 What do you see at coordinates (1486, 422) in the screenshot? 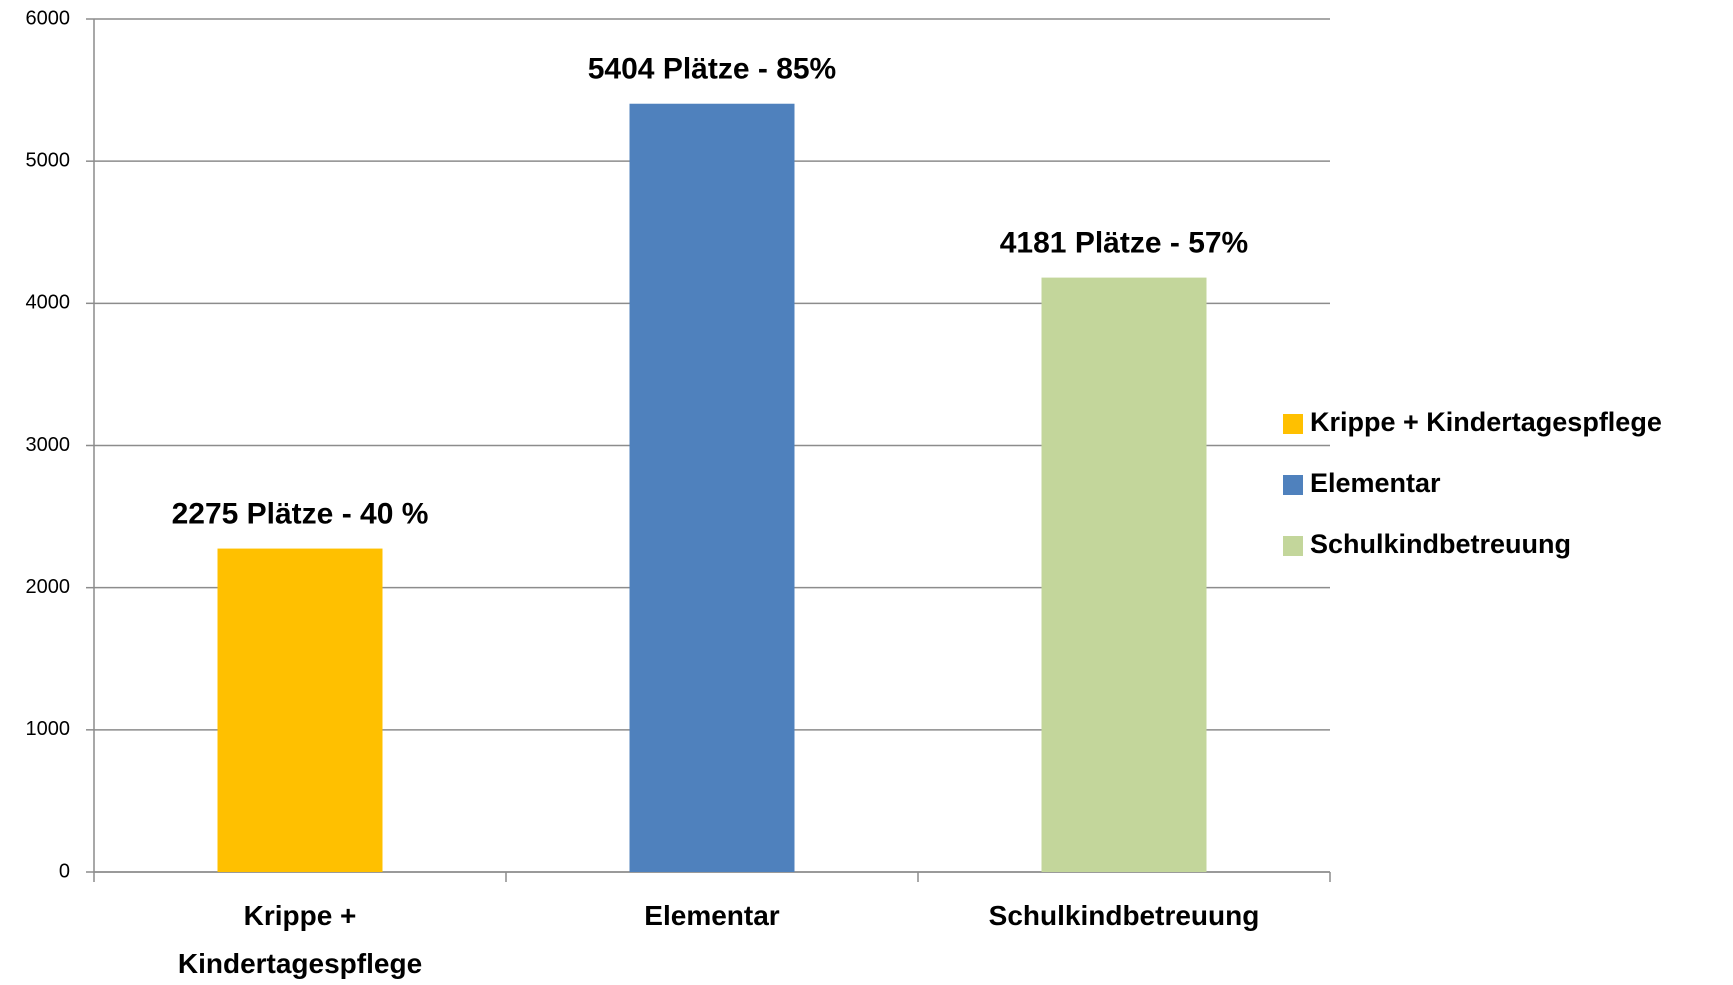
I see `legend-label: Krippe + Kindertagespflege` at bounding box center [1486, 422].